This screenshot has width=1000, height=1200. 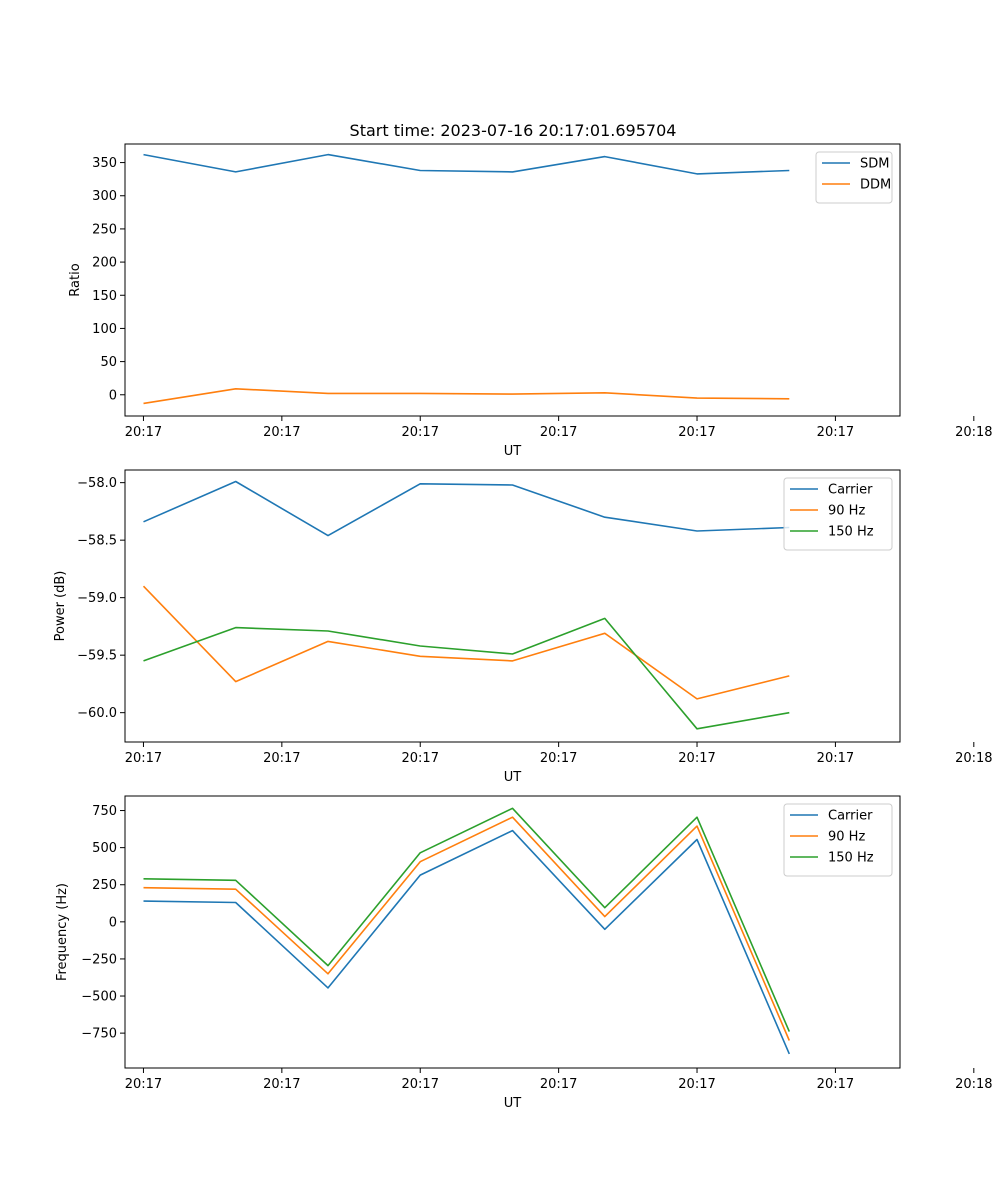 I want to click on ratio-ytick-label: 0, so click(x=113, y=395).